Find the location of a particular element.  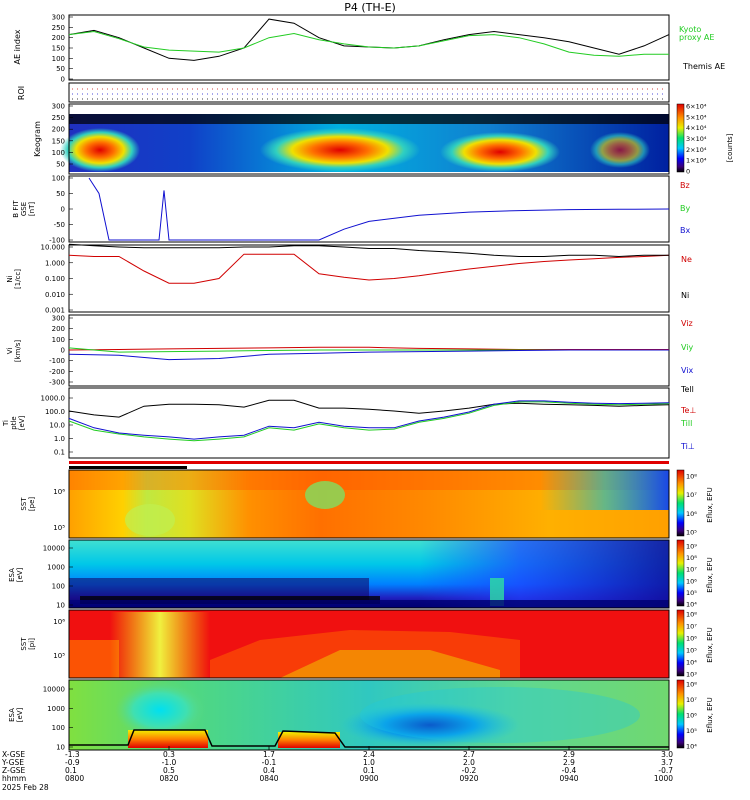

sst-i-ylabel-2: [pi] is located at coordinates (32, 644).